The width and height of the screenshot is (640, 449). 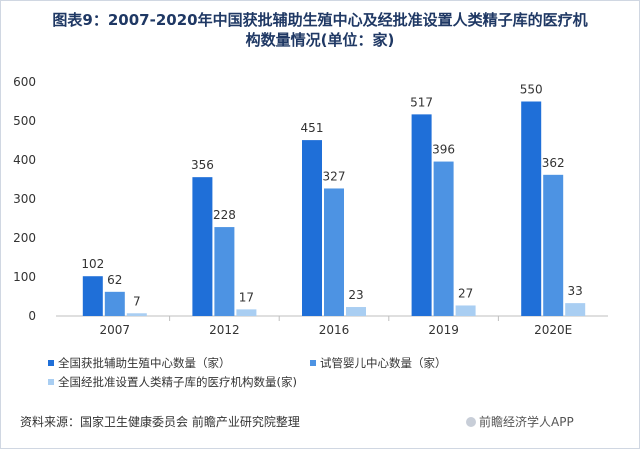 What do you see at coordinates (553, 330) in the screenshot?
I see `x-tick-label: 2020E` at bounding box center [553, 330].